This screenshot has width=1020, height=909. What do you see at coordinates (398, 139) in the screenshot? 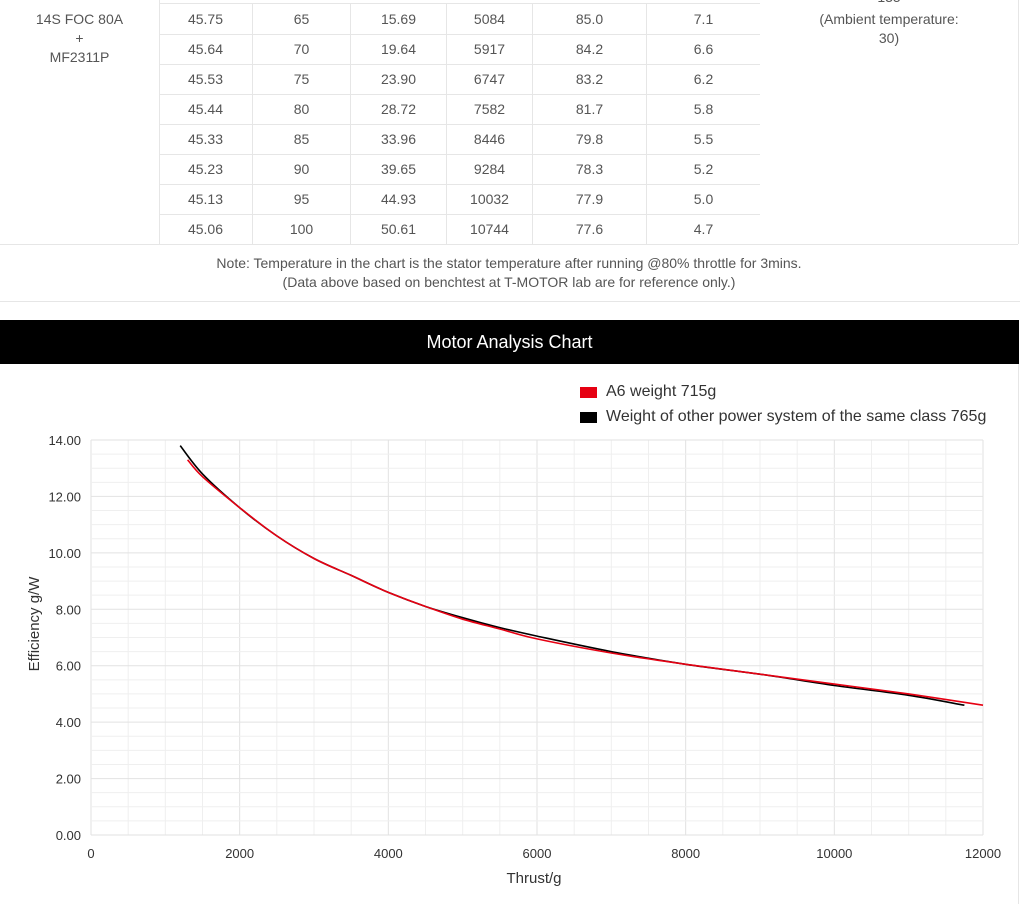
I see `table-cell: 33.96` at bounding box center [398, 139].